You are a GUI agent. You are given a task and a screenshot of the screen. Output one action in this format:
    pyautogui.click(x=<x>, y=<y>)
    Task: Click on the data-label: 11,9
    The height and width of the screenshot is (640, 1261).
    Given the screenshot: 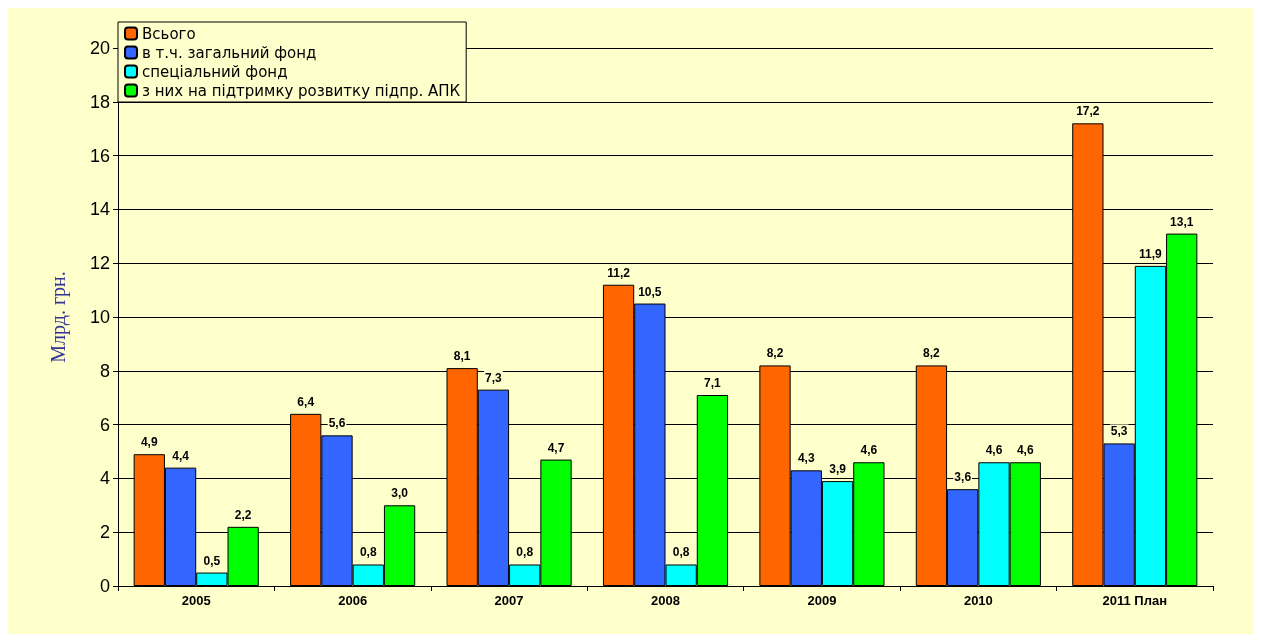 What is the action you would take?
    pyautogui.click(x=1151, y=253)
    